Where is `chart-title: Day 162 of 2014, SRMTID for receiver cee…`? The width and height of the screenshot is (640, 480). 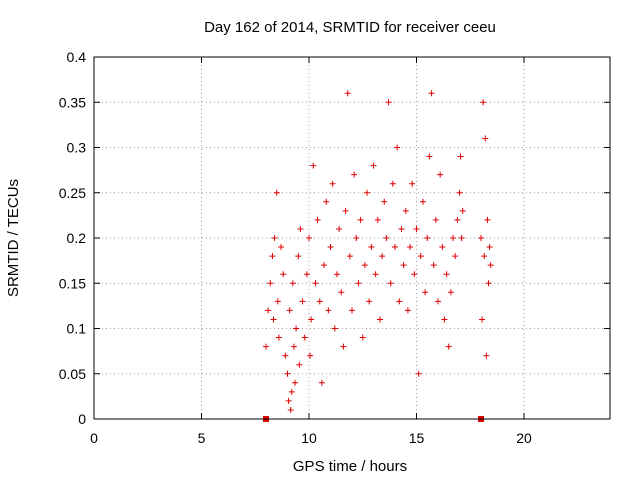 chart-title: Day 162 of 2014, SRMTID for receiver cee… is located at coordinates (350, 27).